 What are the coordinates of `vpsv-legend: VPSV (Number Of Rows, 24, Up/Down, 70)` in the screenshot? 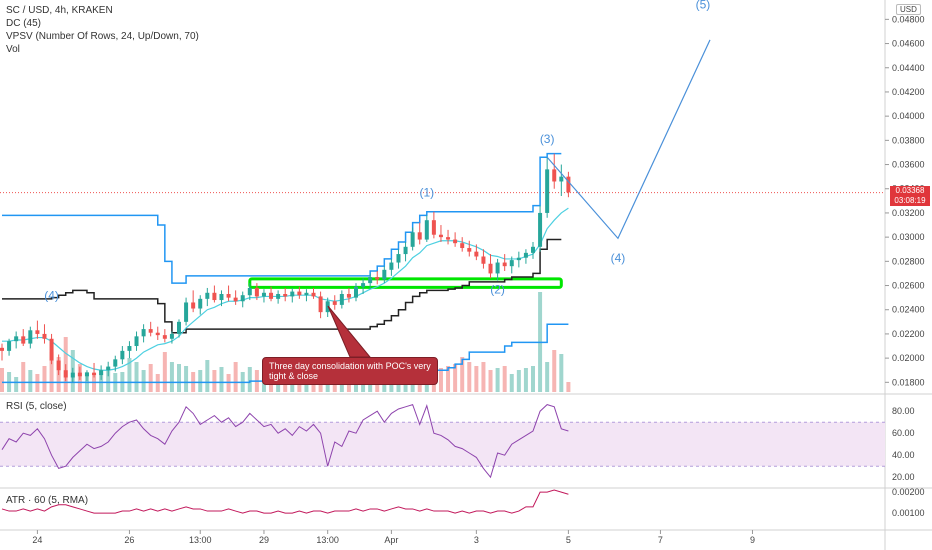 It's located at (102, 36).